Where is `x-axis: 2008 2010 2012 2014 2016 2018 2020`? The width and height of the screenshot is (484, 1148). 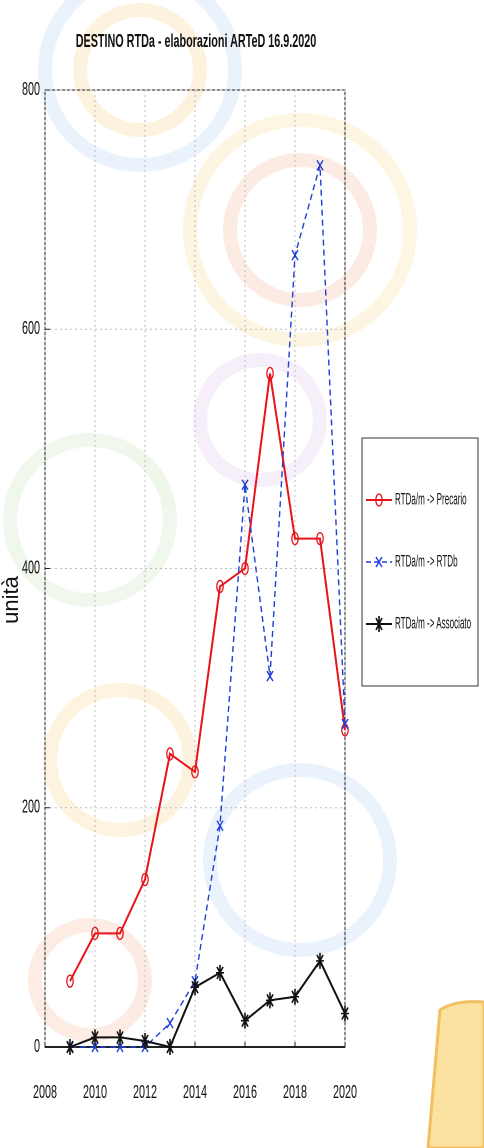 x-axis: 2008 2010 2012 2014 2016 2018 2020 is located at coordinates (195, 1072).